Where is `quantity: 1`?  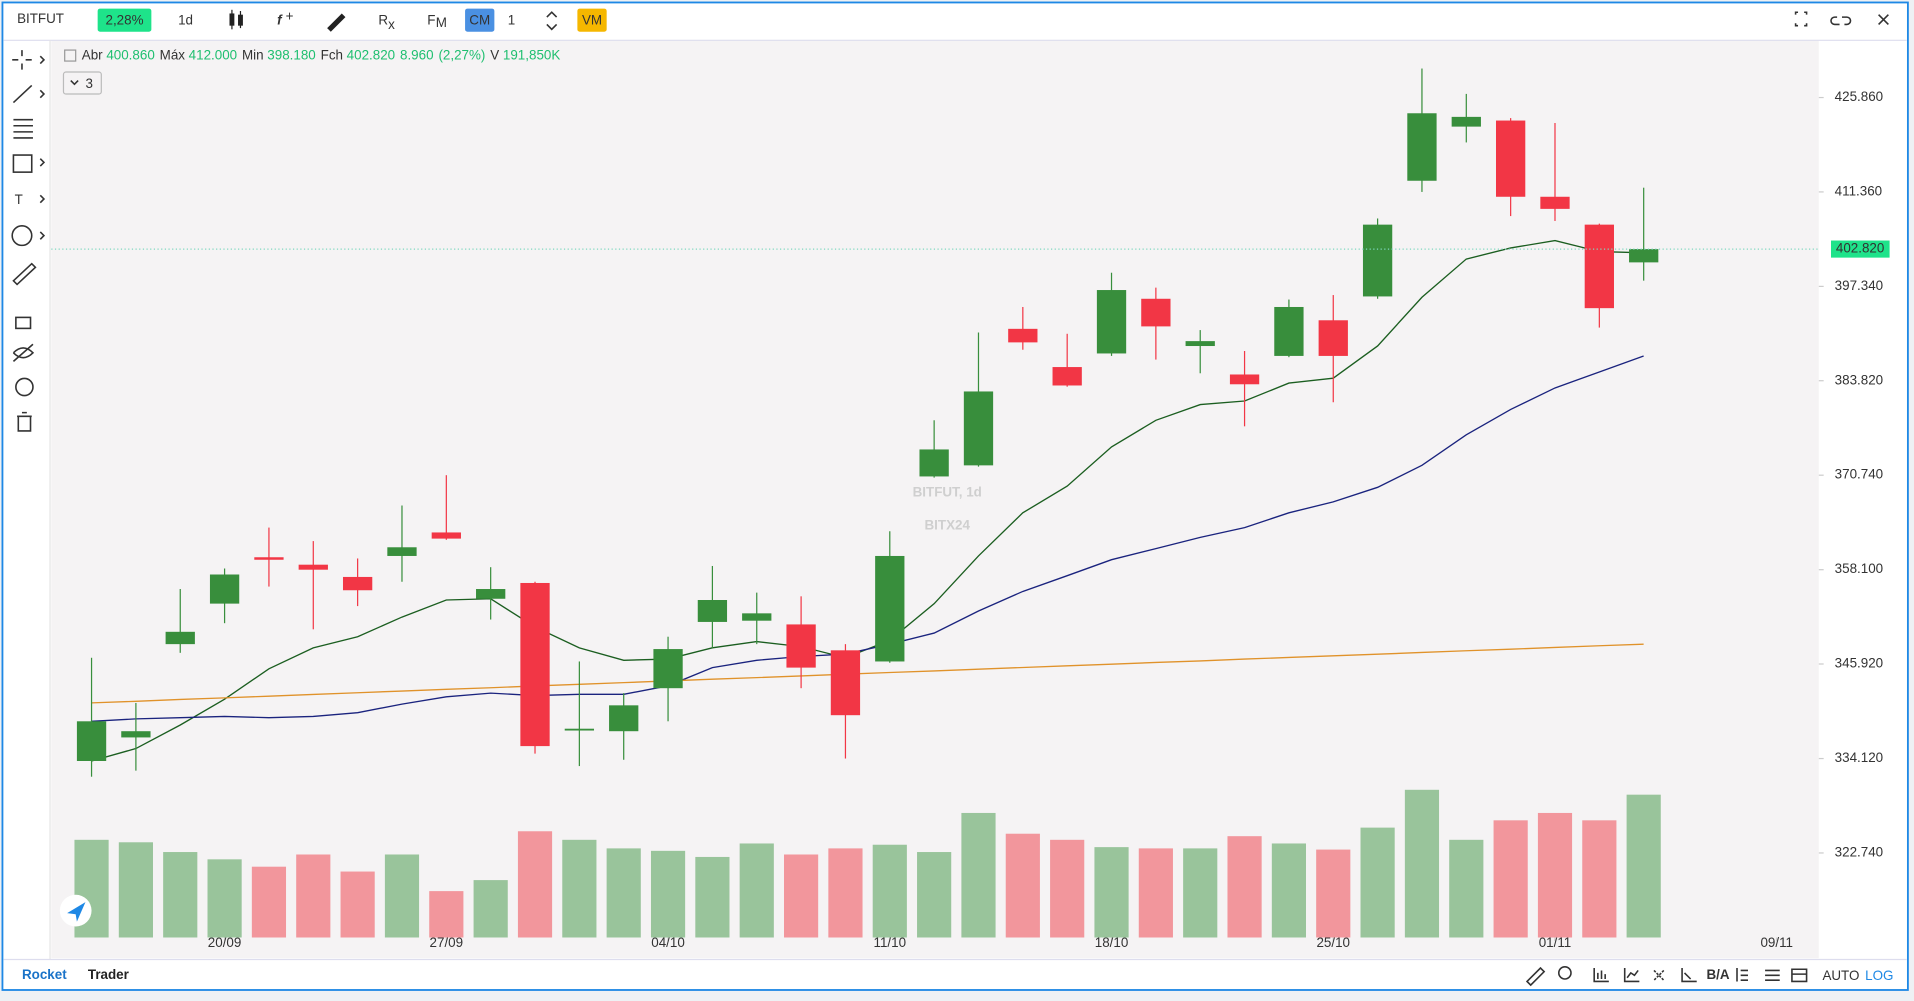 quantity: 1 is located at coordinates (511, 19).